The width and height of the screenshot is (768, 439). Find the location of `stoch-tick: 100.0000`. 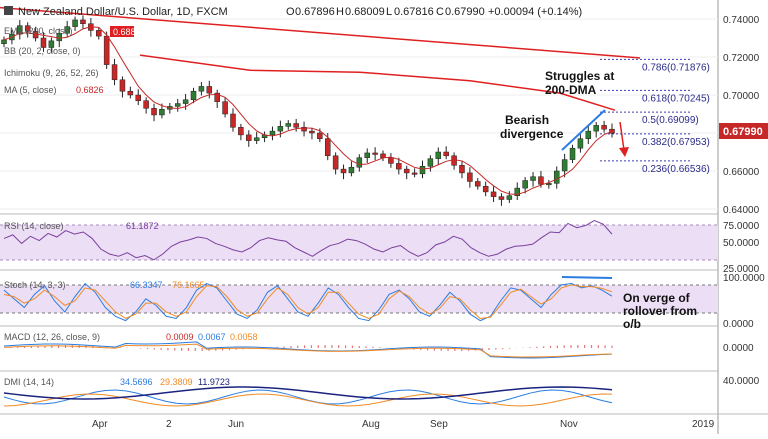

stoch-tick: 100.0000 is located at coordinates (744, 278).